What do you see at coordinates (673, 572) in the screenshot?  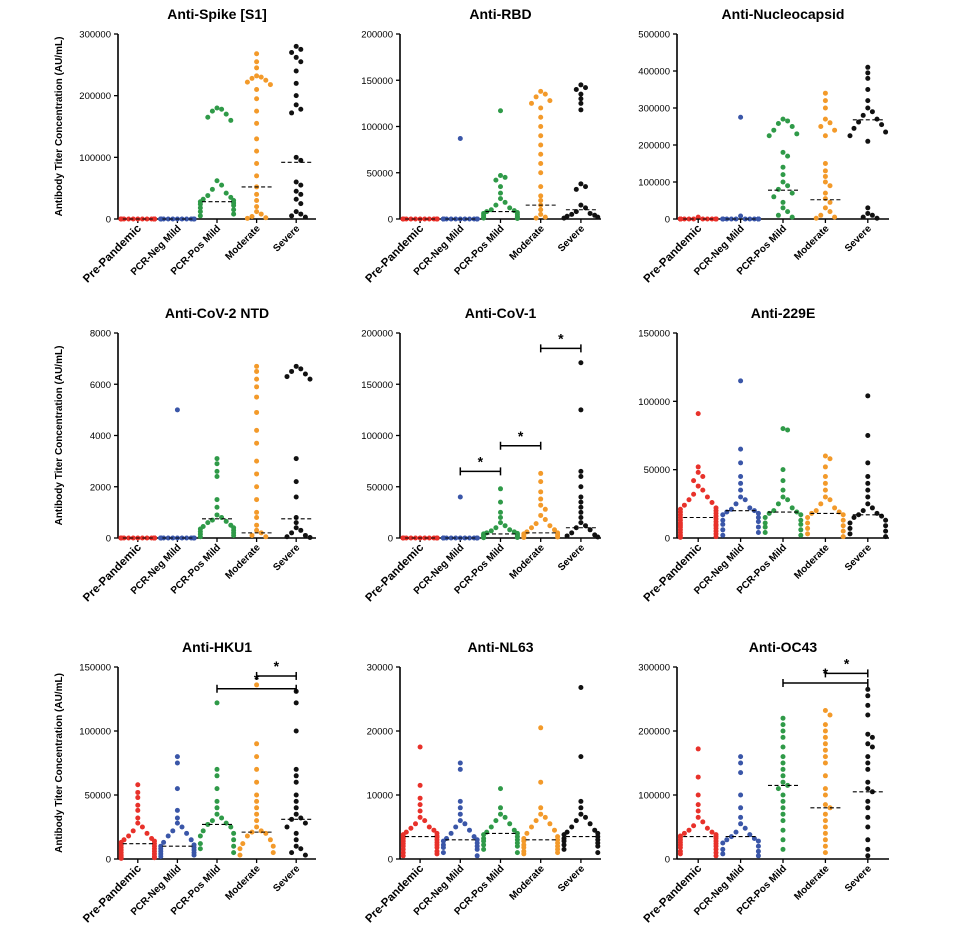 I see `x-tick-label: Pre-Pandemic` at bounding box center [673, 572].